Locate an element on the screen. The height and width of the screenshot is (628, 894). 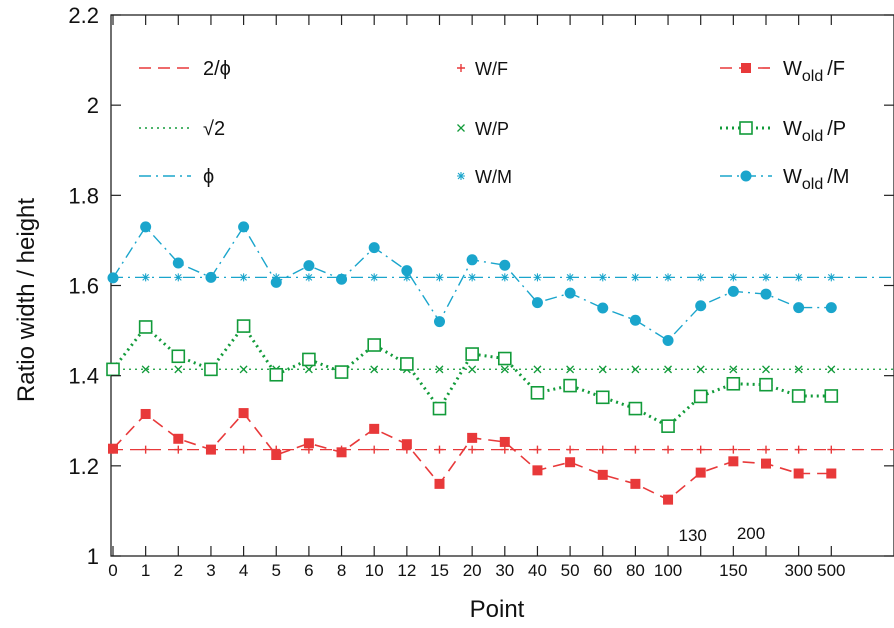
x-tick-label: 5 is located at coordinates (276, 570).